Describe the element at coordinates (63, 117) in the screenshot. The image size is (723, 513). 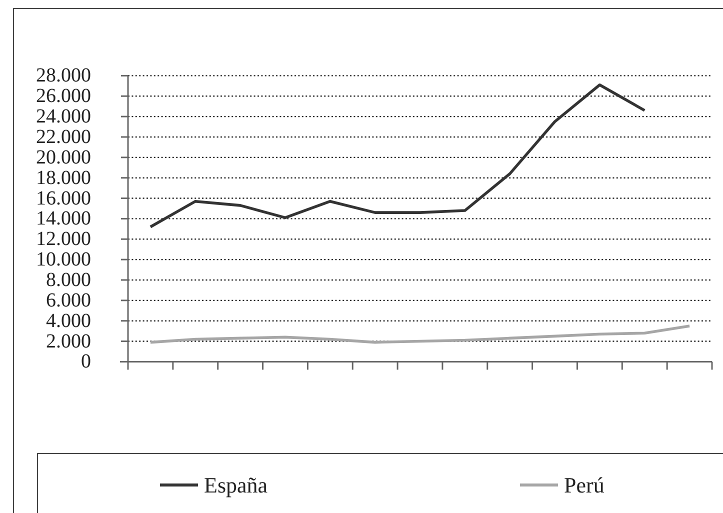
I see `y-tick-label: 24.000` at that location.